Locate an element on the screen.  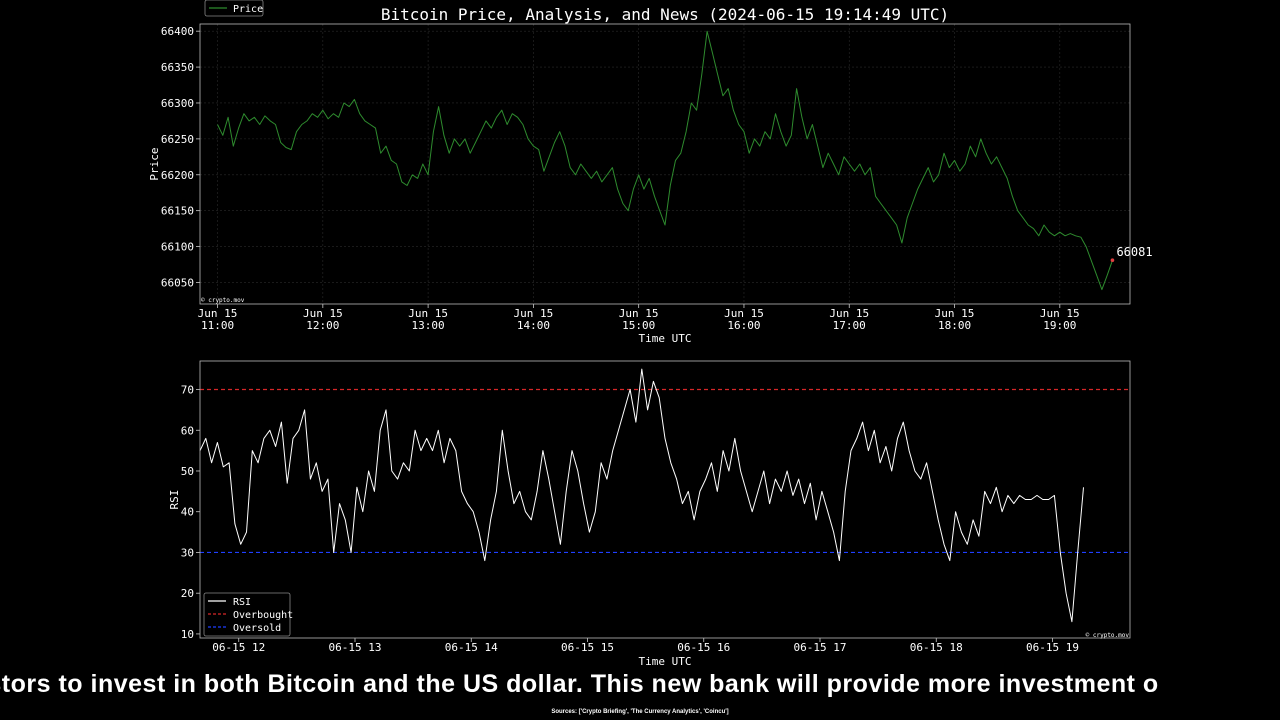
price-last-point is located at coordinates (1112, 260).